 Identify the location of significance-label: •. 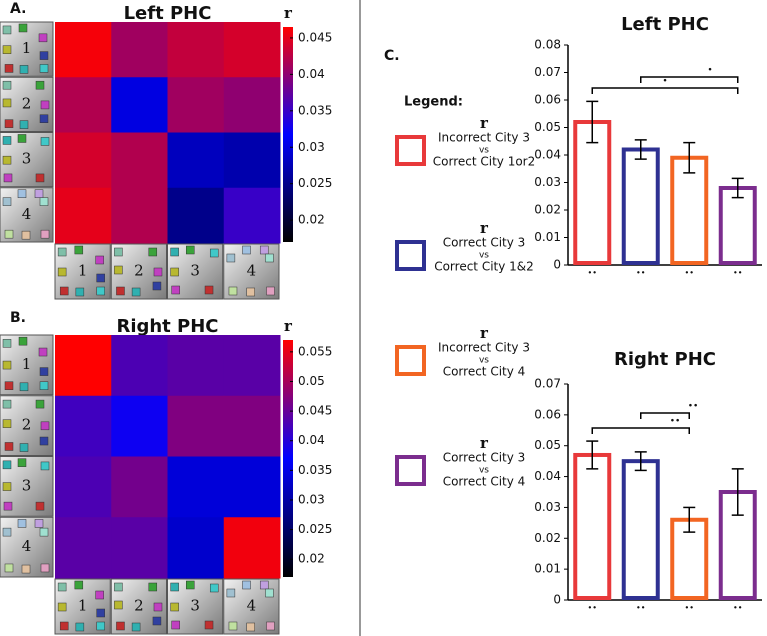
(709, 71).